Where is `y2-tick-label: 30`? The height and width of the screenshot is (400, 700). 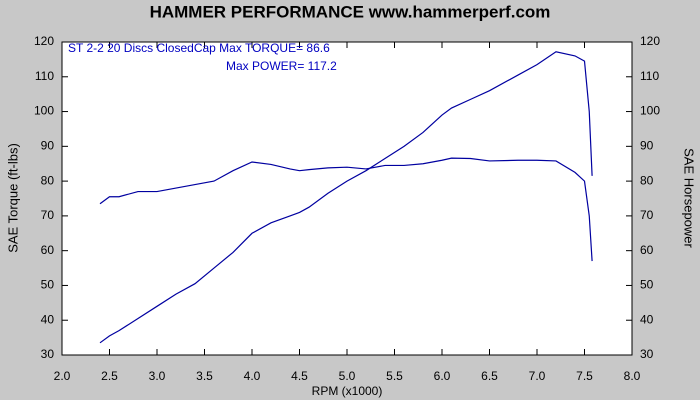 y2-tick-label: 30 is located at coordinates (647, 354).